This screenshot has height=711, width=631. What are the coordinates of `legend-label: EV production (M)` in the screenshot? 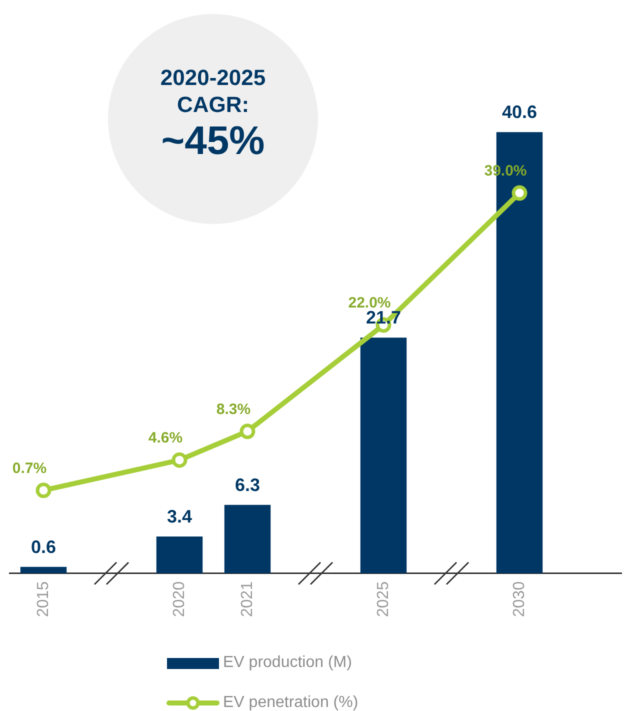 It's located at (287, 663).